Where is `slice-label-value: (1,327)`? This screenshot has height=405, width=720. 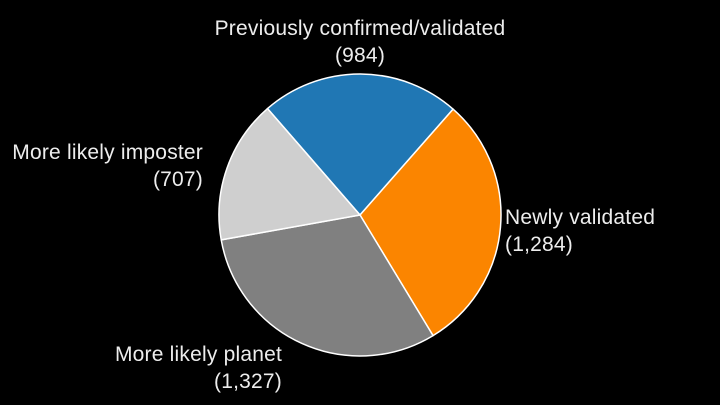
slice-label-value: (1,327) is located at coordinates (248, 381).